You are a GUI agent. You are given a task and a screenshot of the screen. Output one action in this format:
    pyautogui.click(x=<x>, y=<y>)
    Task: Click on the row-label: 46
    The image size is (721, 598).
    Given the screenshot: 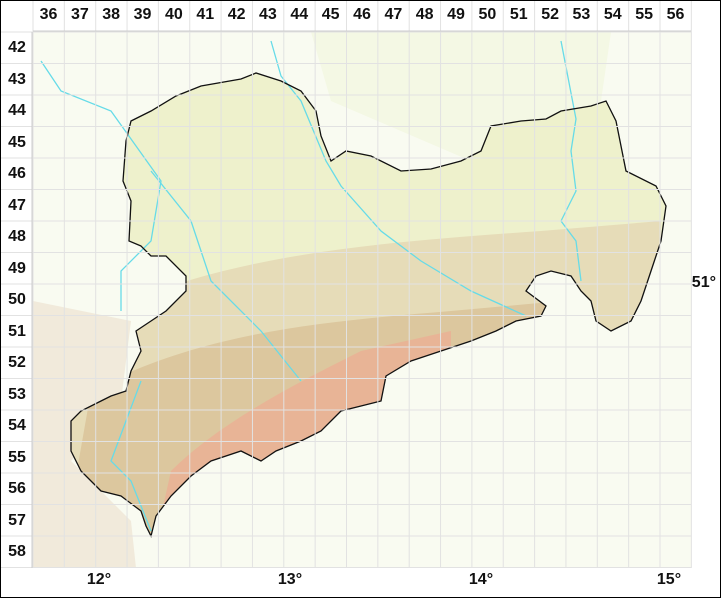 What is the action you would take?
    pyautogui.click(x=17, y=173)
    